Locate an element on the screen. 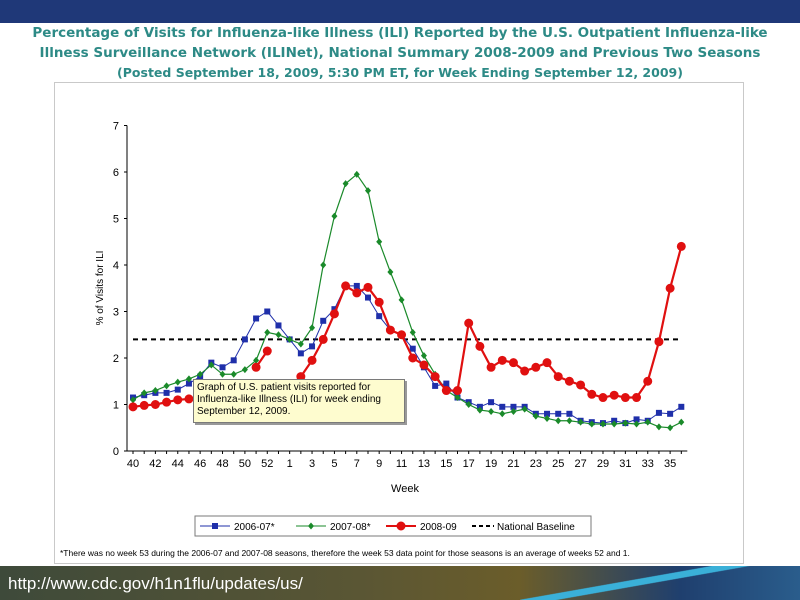 This screenshot has width=800, height=600. x-tick-label: 25 is located at coordinates (558, 464).